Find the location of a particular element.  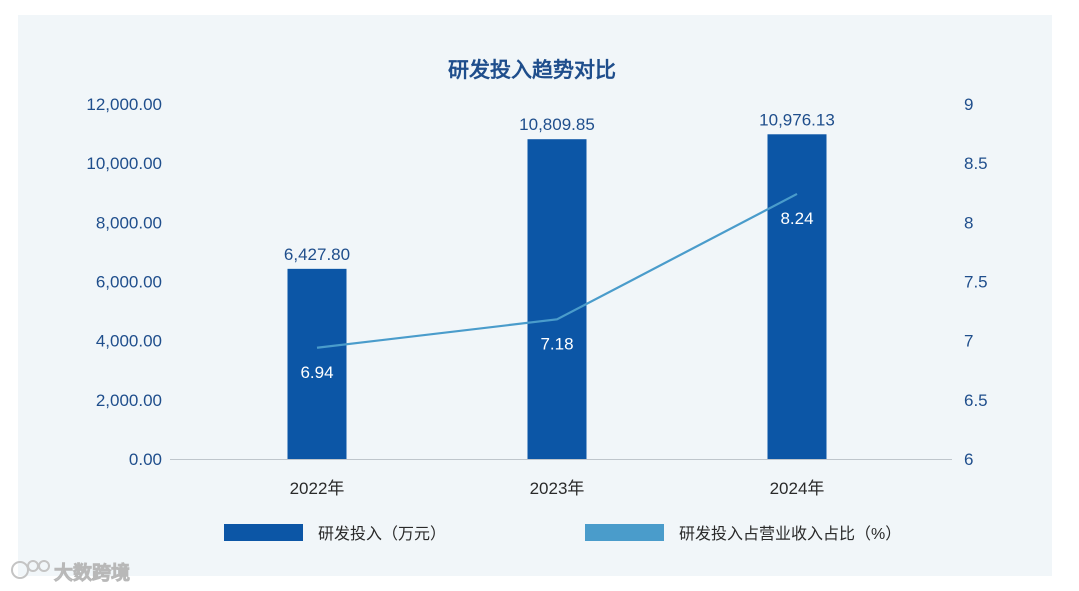

right-y-axis: 6 6.5 7 7.5 8 8.5 9 is located at coordinates (976, 282).